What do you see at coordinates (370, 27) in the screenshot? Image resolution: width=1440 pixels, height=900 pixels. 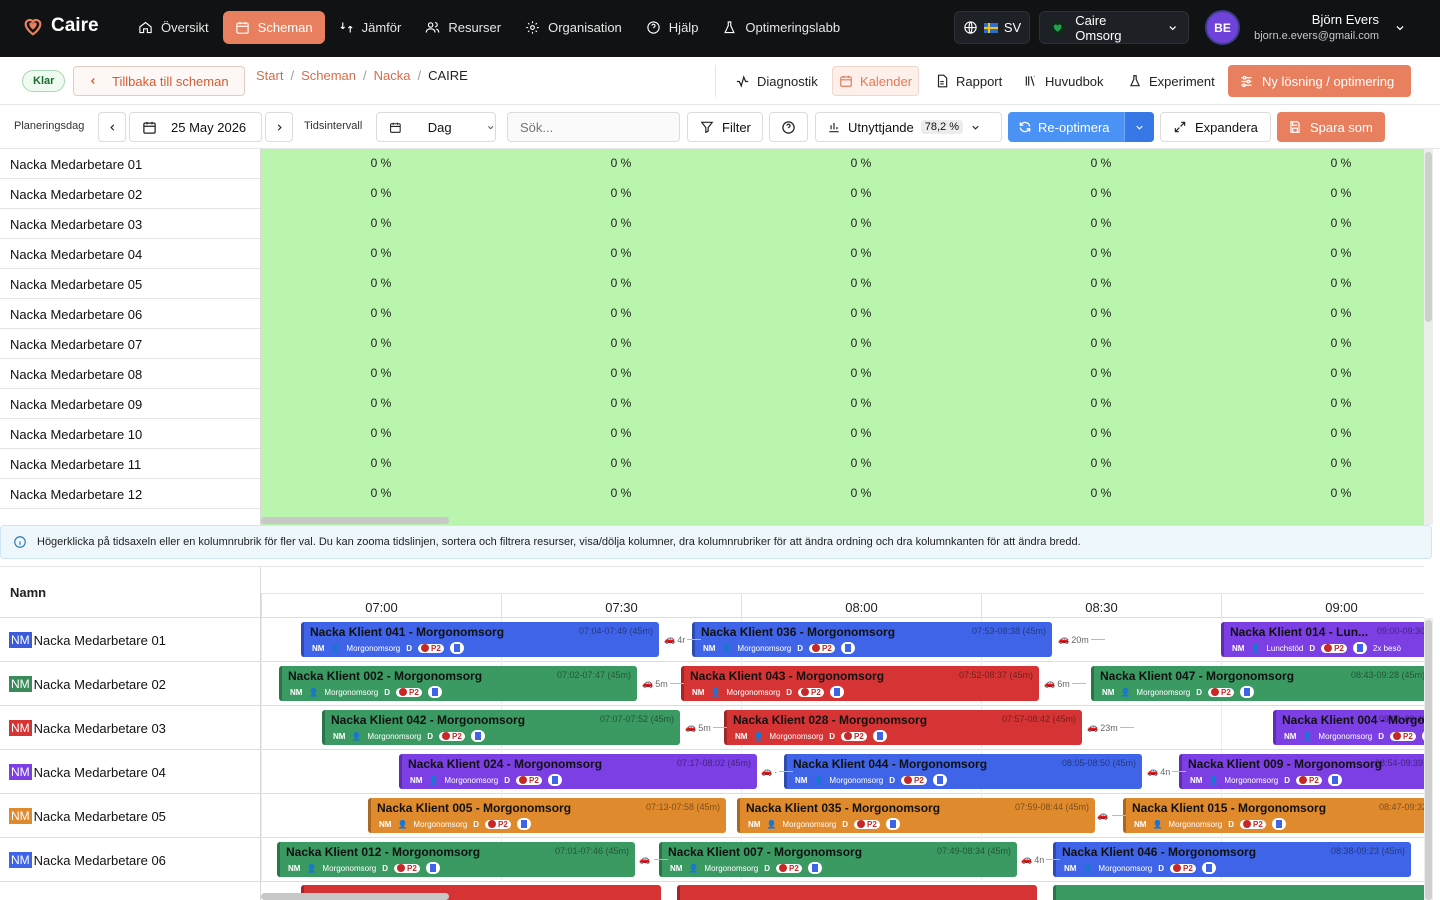 I see `nav-jämför: Jämför` at bounding box center [370, 27].